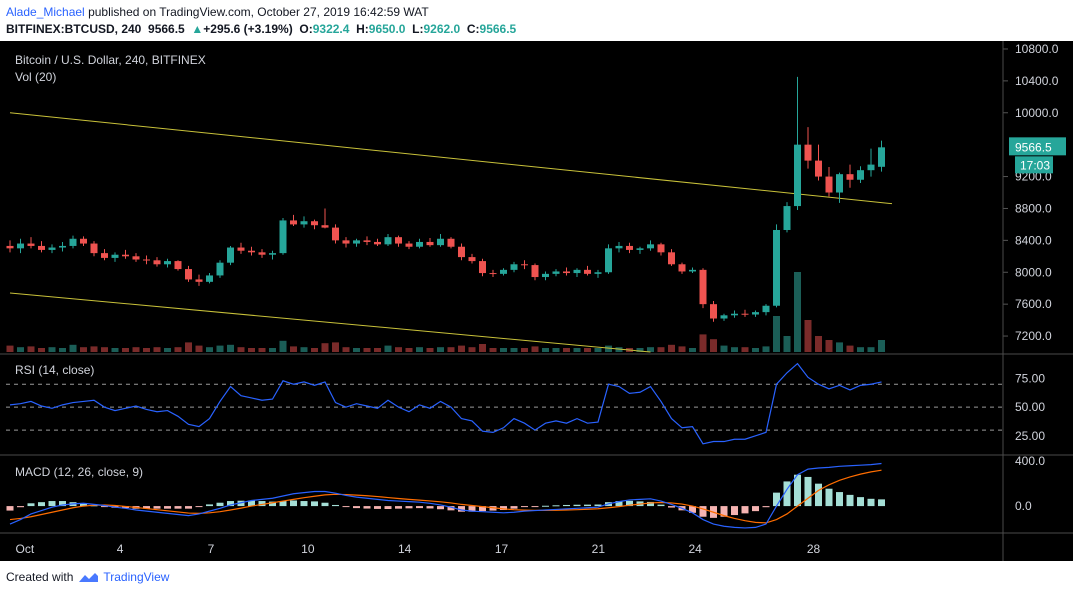 This screenshot has width=1073, height=596. What do you see at coordinates (211, 549) in the screenshot?
I see `time-tick-label: 7` at bounding box center [211, 549].